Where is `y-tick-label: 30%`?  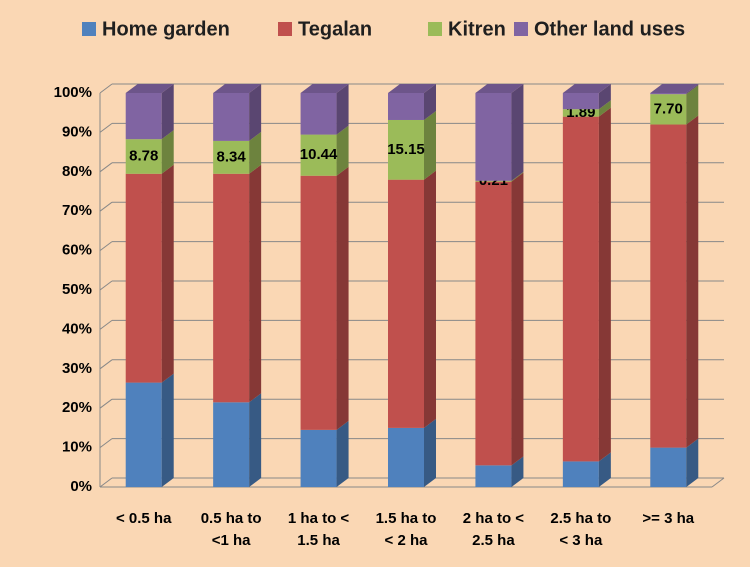
y-tick-label: 30% is located at coordinates (77, 368).